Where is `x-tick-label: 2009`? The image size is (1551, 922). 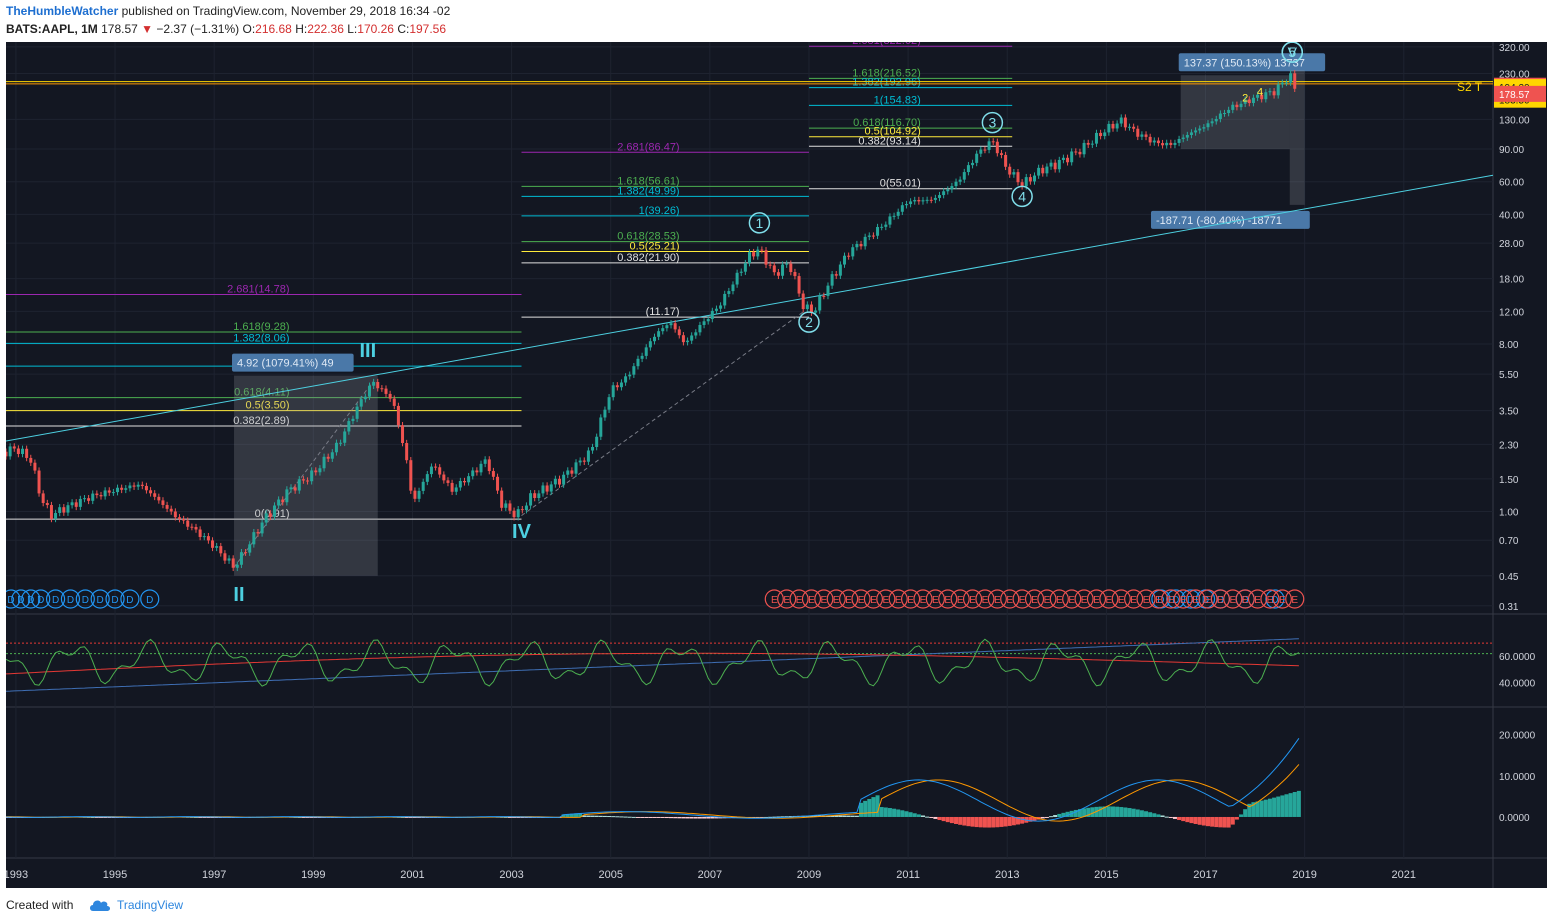
x-tick-label: 2009 is located at coordinates (809, 875).